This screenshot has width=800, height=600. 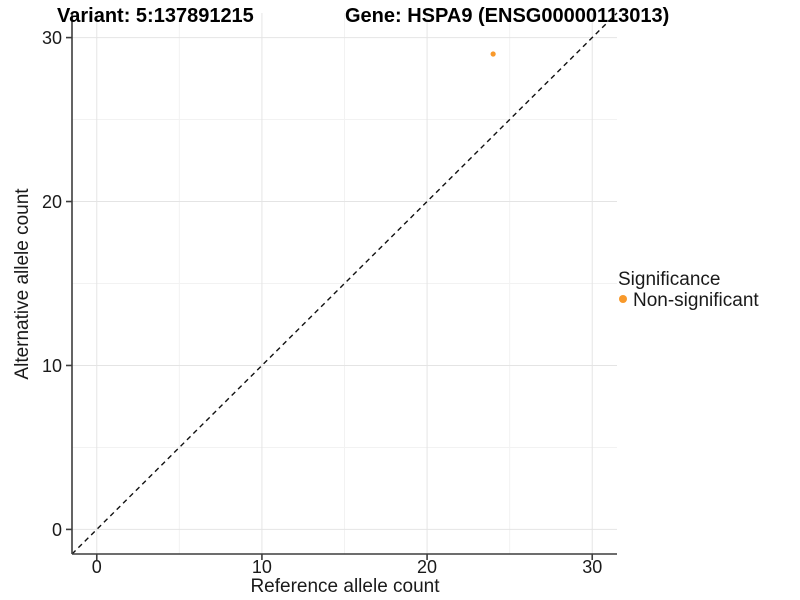 I want to click on y-tick-label: 20, so click(x=52, y=202).